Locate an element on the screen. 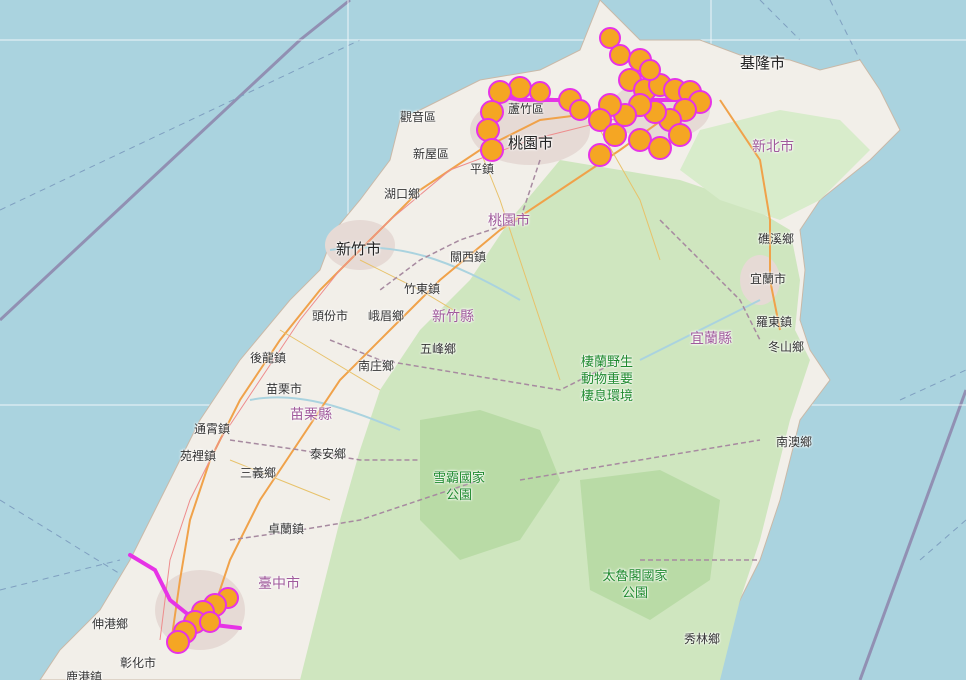 The image size is (966, 680). mountain-area-north is located at coordinates (775, 165).